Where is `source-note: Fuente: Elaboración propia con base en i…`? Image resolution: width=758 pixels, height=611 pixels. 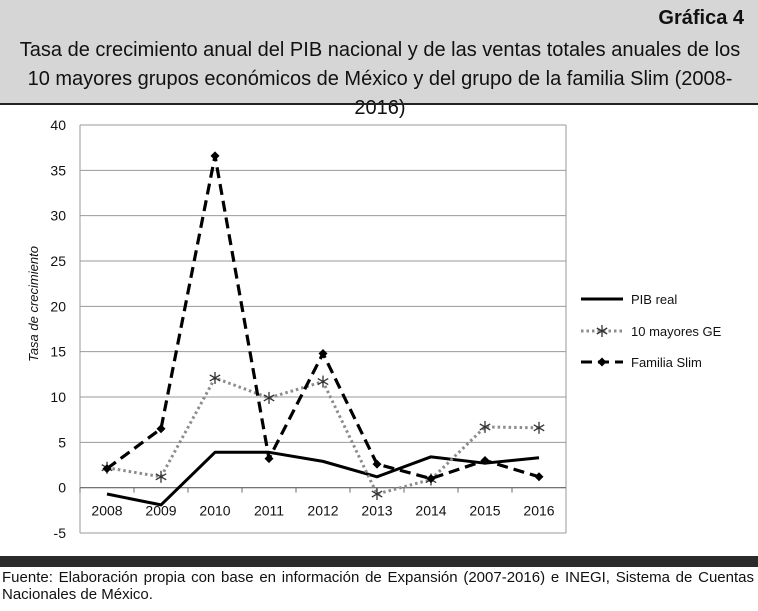
source-note: Fuente: Elaboración propia con base en i… is located at coordinates (378, 586).